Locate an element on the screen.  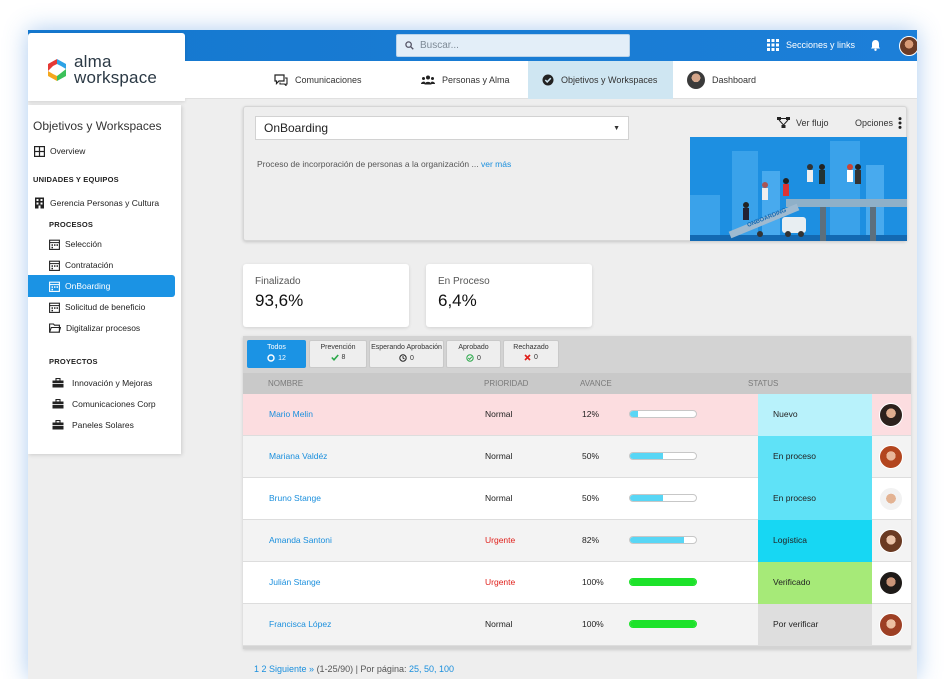
table-row: Amanda Santoni Urgente 82% Logística is located at coordinates (577, 541).